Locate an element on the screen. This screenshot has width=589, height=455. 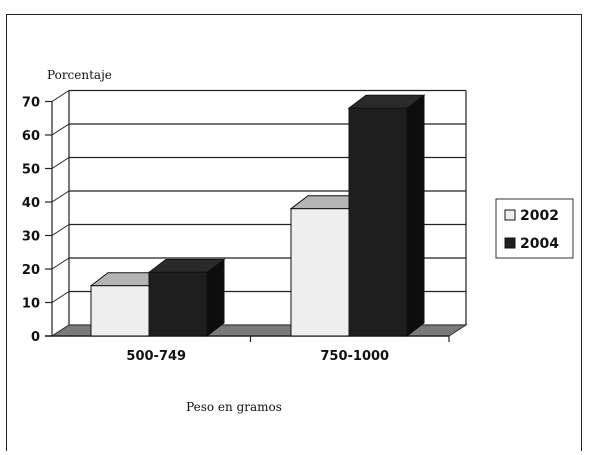
bar-side is located at coordinates (415, 216).